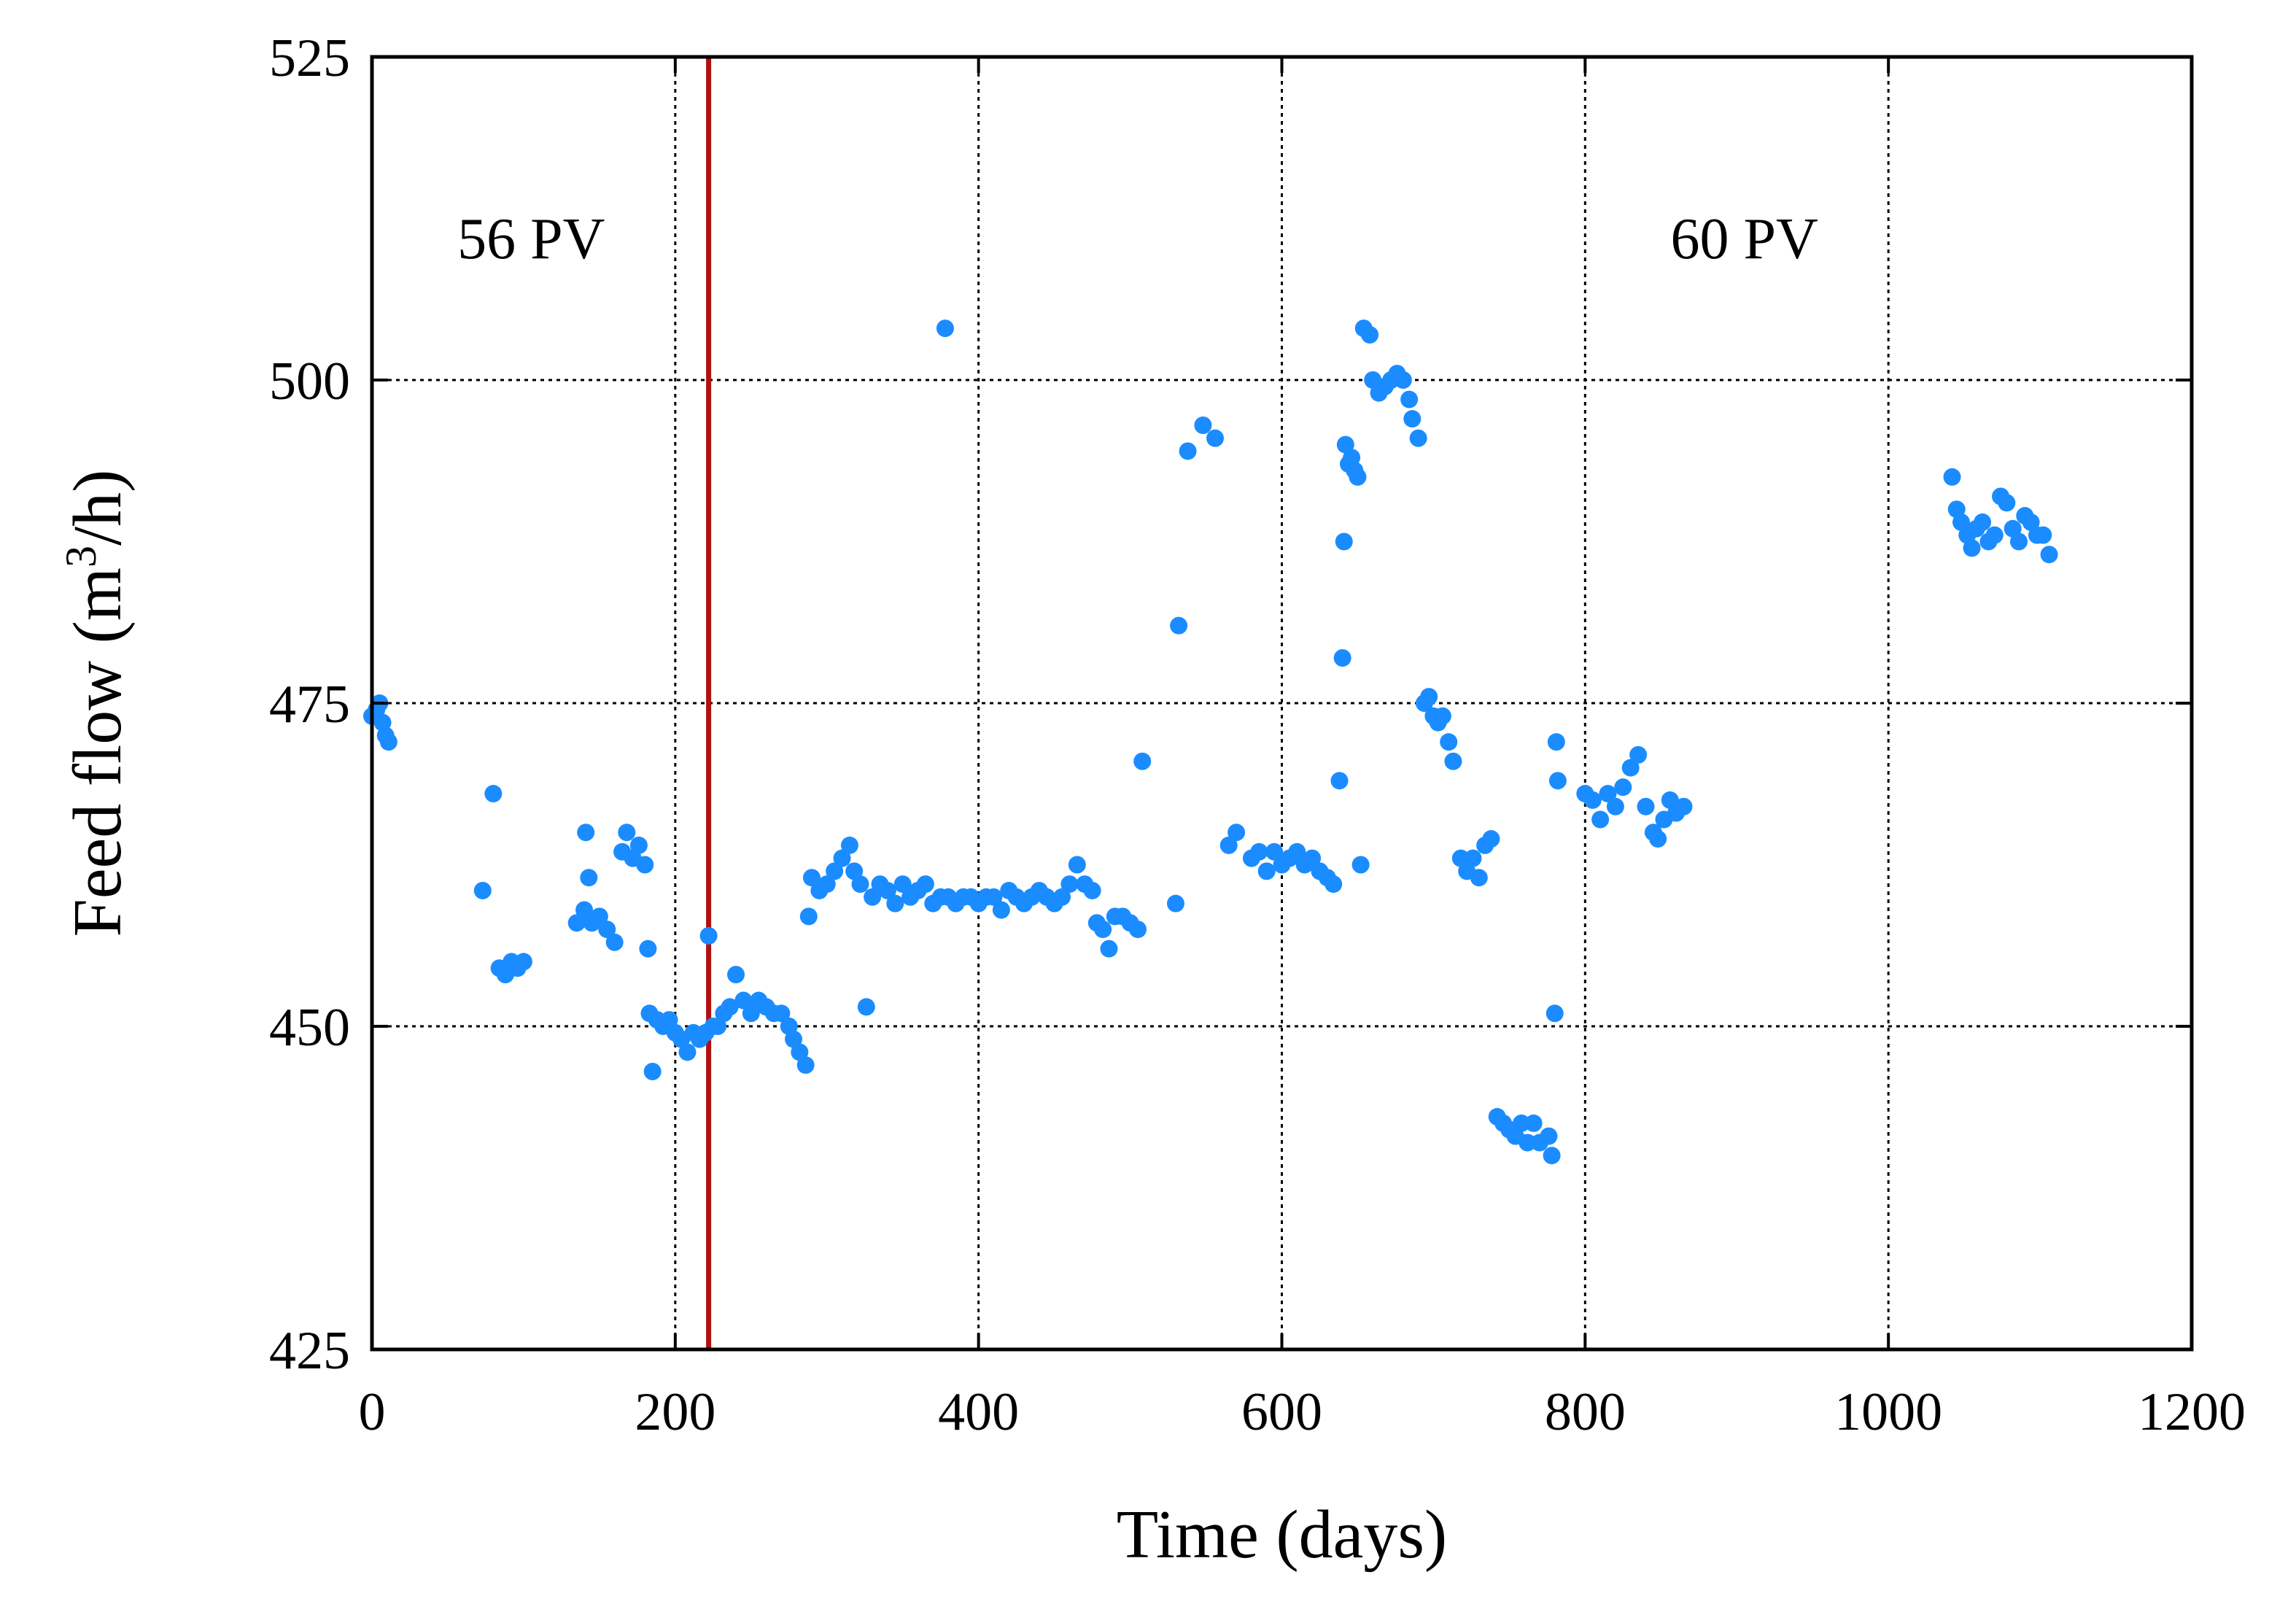 This screenshot has height=1604, width=2296. I want to click on region-label-60pv: 60 PV, so click(1744, 239).